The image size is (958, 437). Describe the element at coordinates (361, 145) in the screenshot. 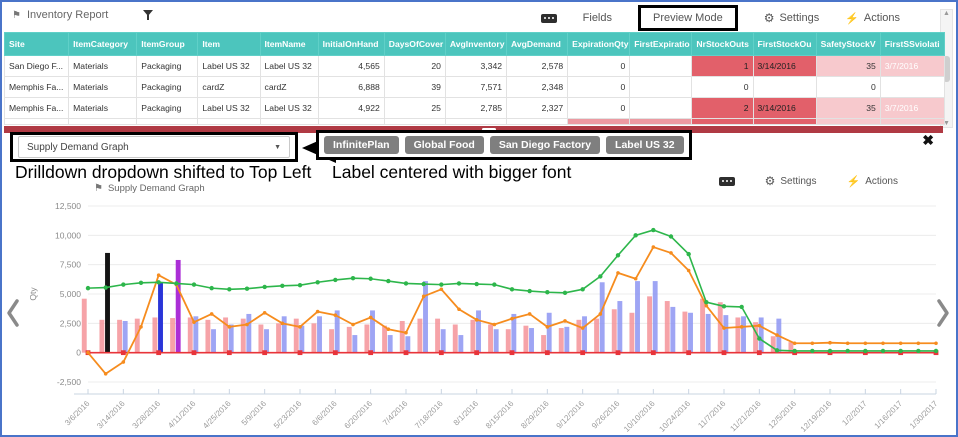

I see `breadcrumb-chip: InfinitePlan` at that location.